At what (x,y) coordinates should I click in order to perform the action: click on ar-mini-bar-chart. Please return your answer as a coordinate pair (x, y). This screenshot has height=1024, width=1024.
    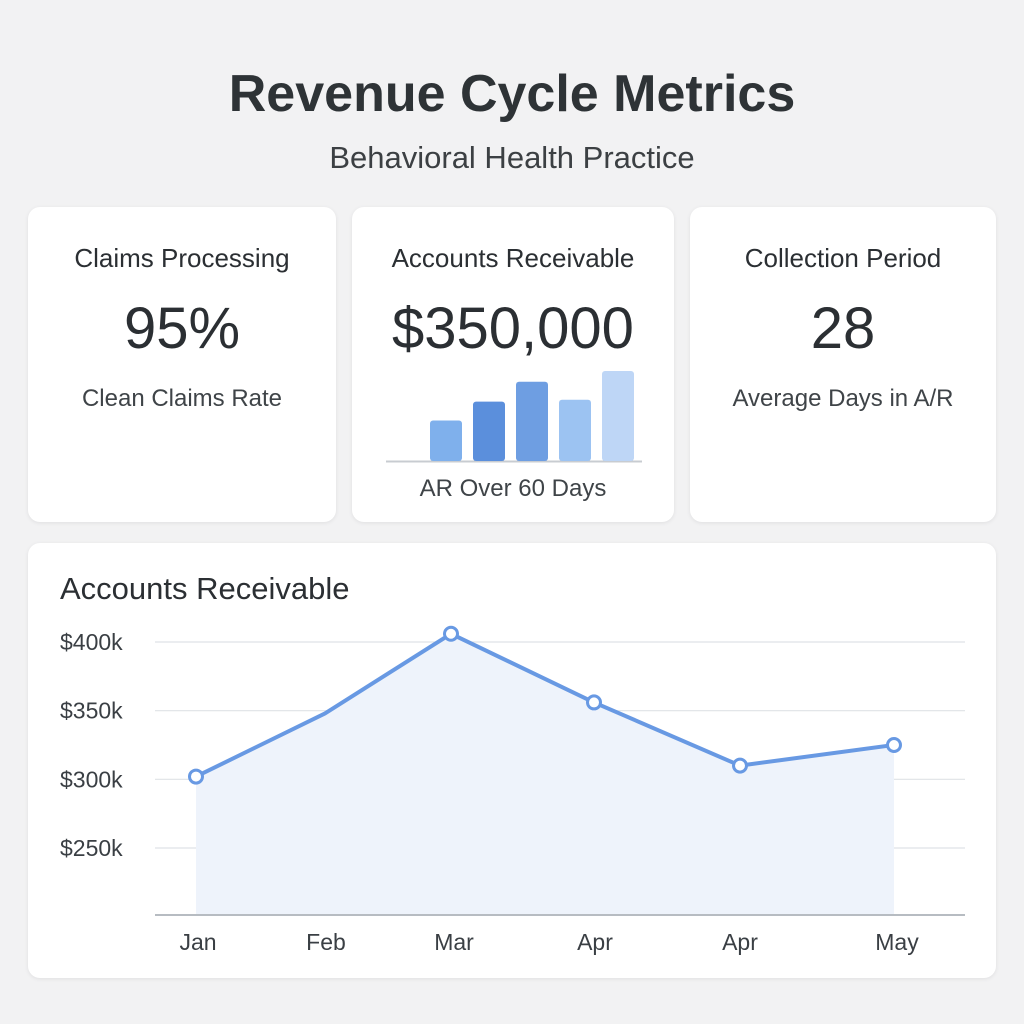
    Looking at the image, I should click on (514, 417).